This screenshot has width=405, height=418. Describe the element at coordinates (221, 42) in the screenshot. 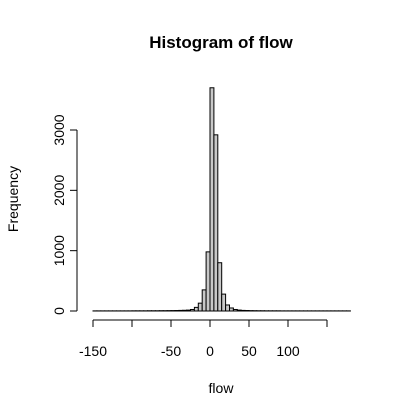

I see `chart-title: Histogram of flow` at that location.